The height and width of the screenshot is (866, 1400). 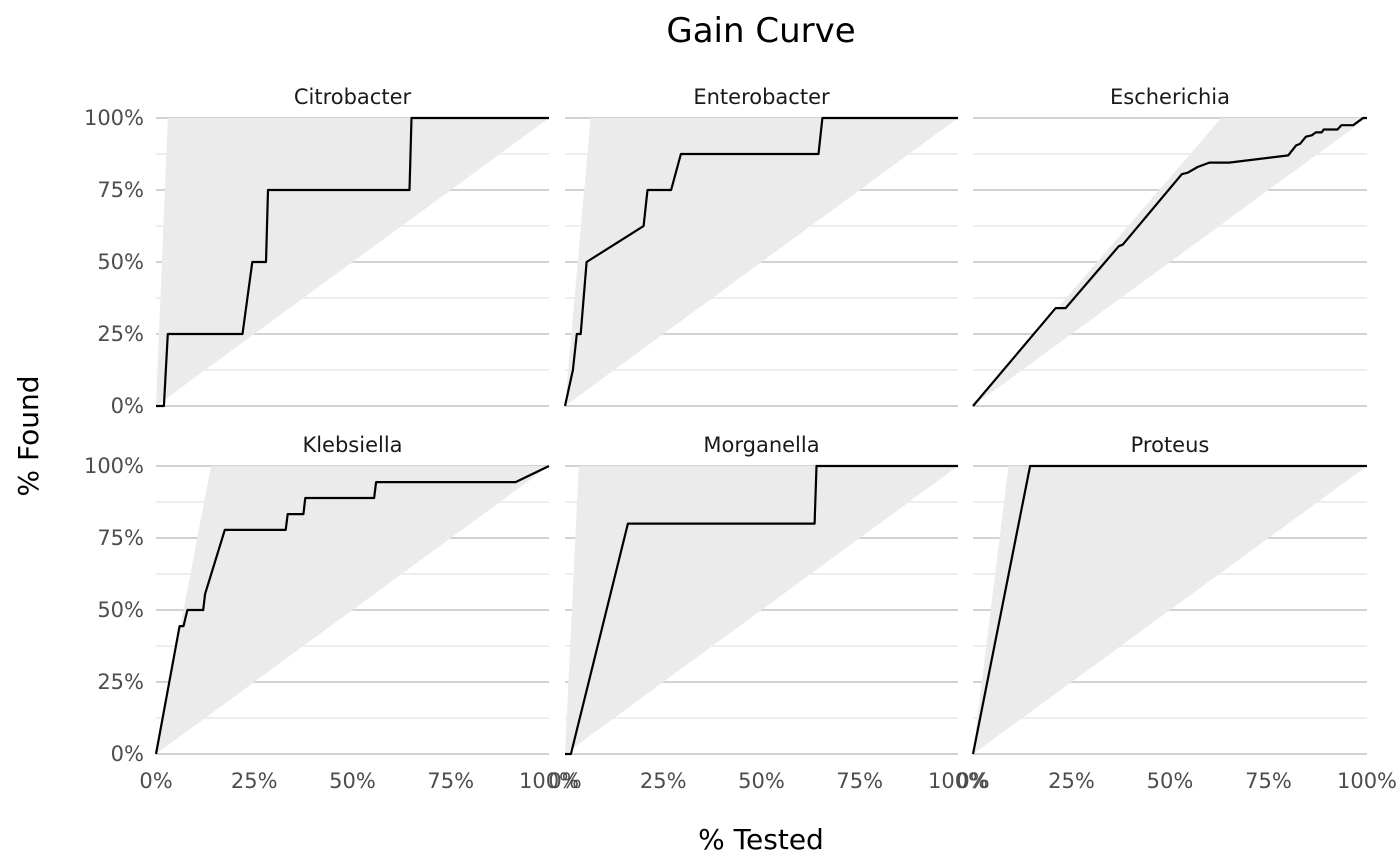 I want to click on facet-label: Morganella, so click(x=761, y=445).